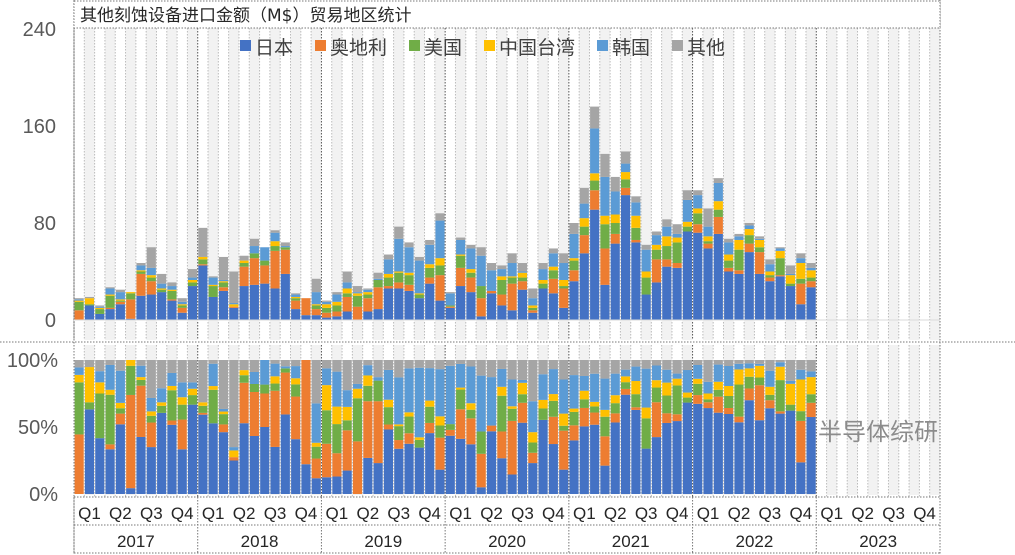 This screenshot has width=1015, height=555. I want to click on watermark: 半导体综研, so click(878, 432).